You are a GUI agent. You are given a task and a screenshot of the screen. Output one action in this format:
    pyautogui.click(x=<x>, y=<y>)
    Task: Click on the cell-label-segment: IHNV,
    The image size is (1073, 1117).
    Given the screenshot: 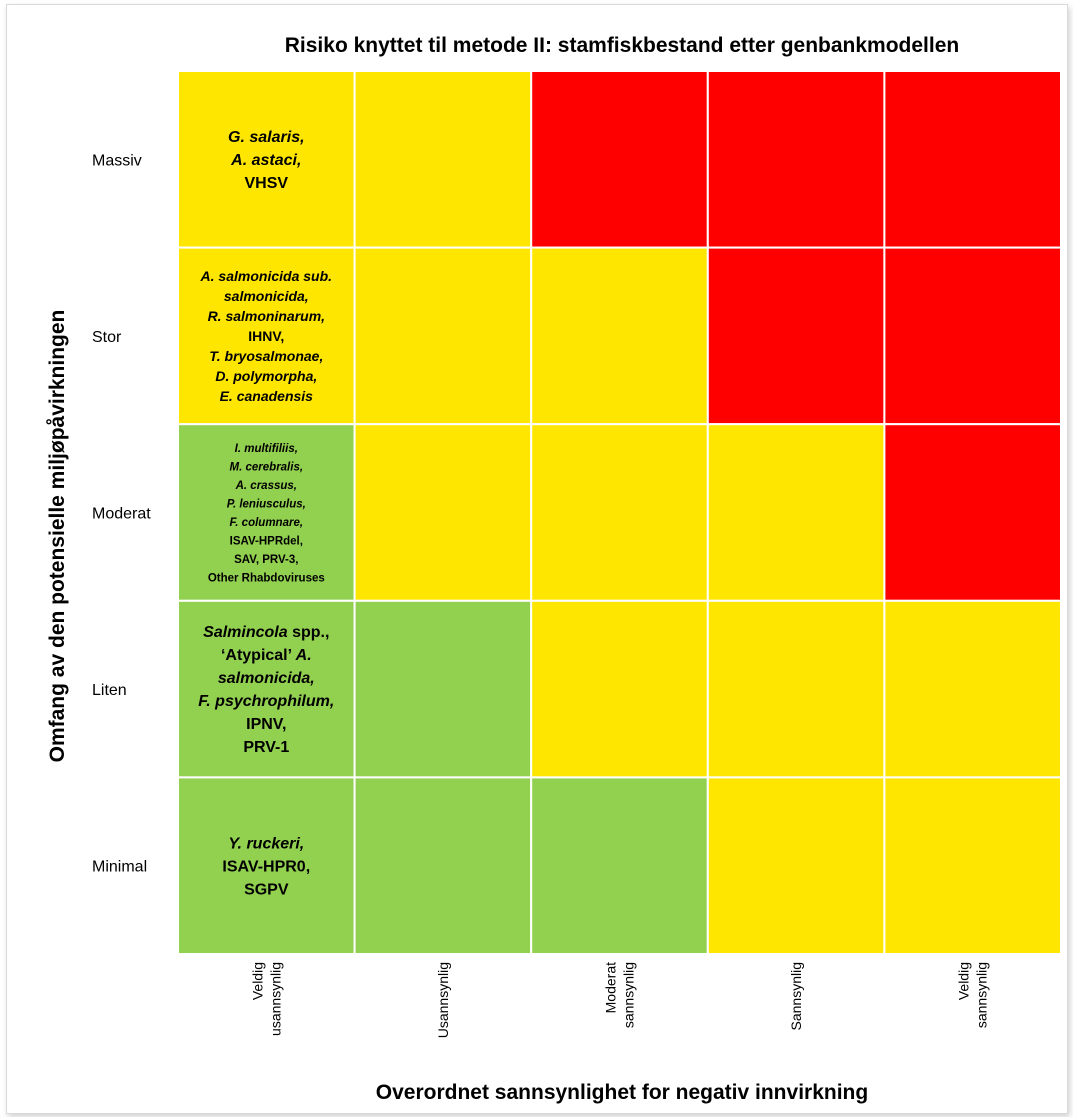 What is the action you would take?
    pyautogui.click(x=266, y=336)
    